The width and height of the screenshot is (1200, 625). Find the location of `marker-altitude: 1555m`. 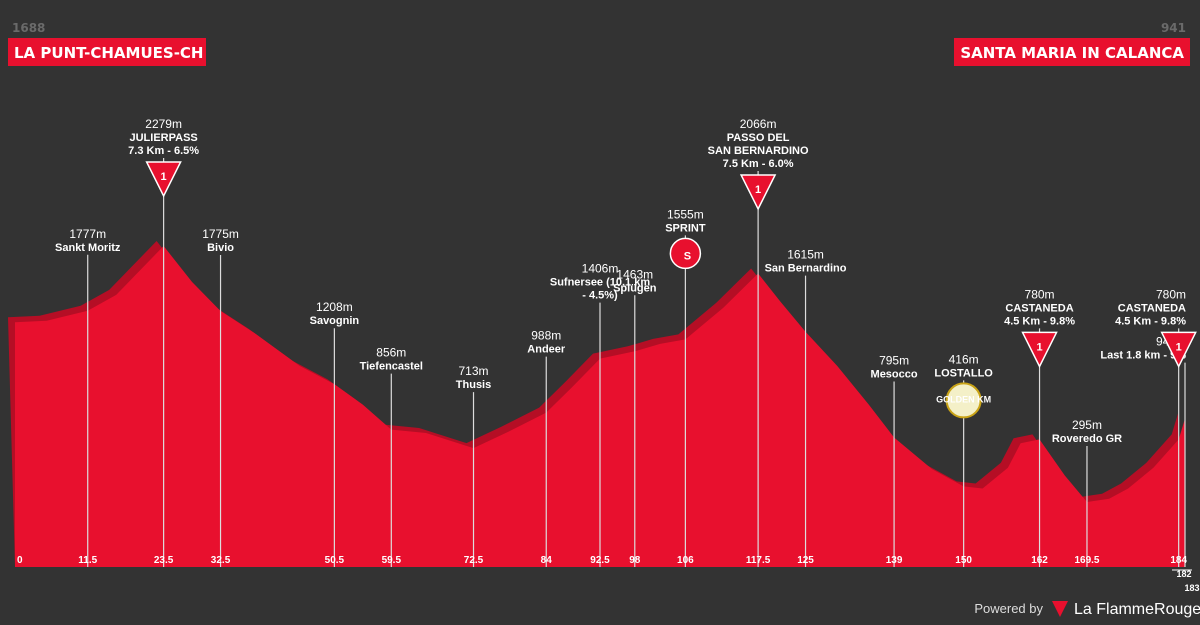

marker-altitude: 1555m is located at coordinates (685, 214).